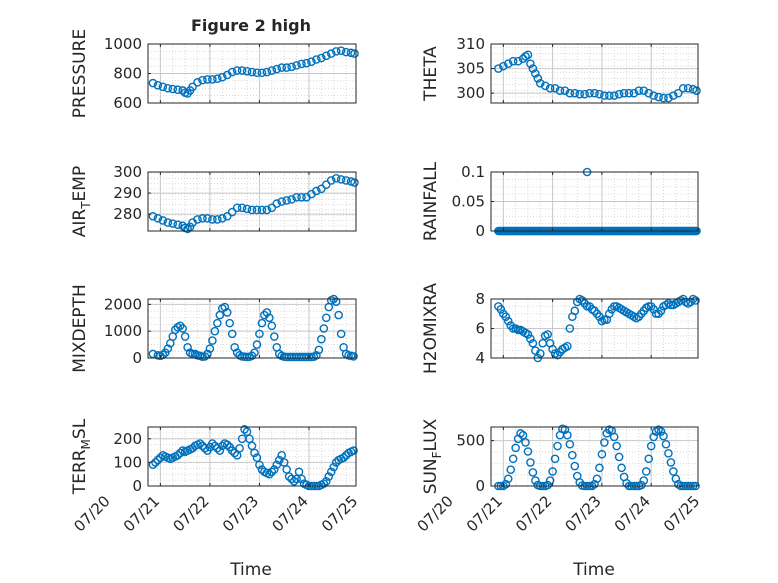 The image size is (778, 583). What do you see at coordinates (561, 201) in the screenshot?
I see `subplot-4: 0 0.05 0.1 RAINFALL` at bounding box center [561, 201].